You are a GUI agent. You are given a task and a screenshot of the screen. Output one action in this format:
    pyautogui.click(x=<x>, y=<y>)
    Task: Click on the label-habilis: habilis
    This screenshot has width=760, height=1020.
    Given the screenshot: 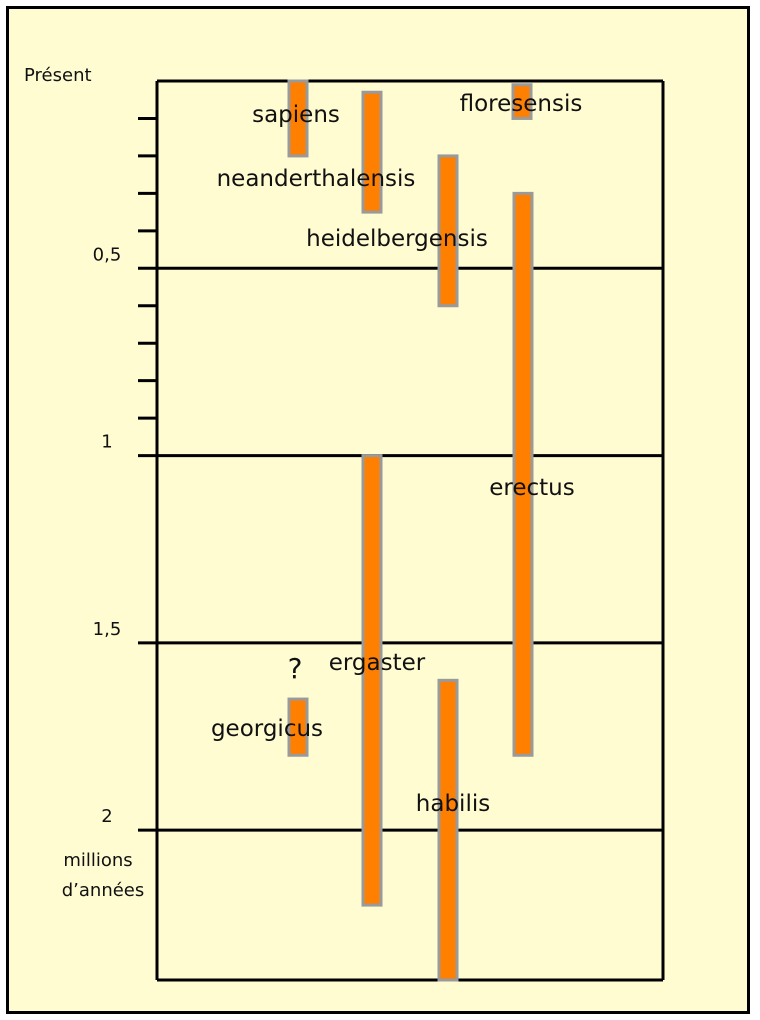 What is the action you would take?
    pyautogui.click(x=453, y=804)
    